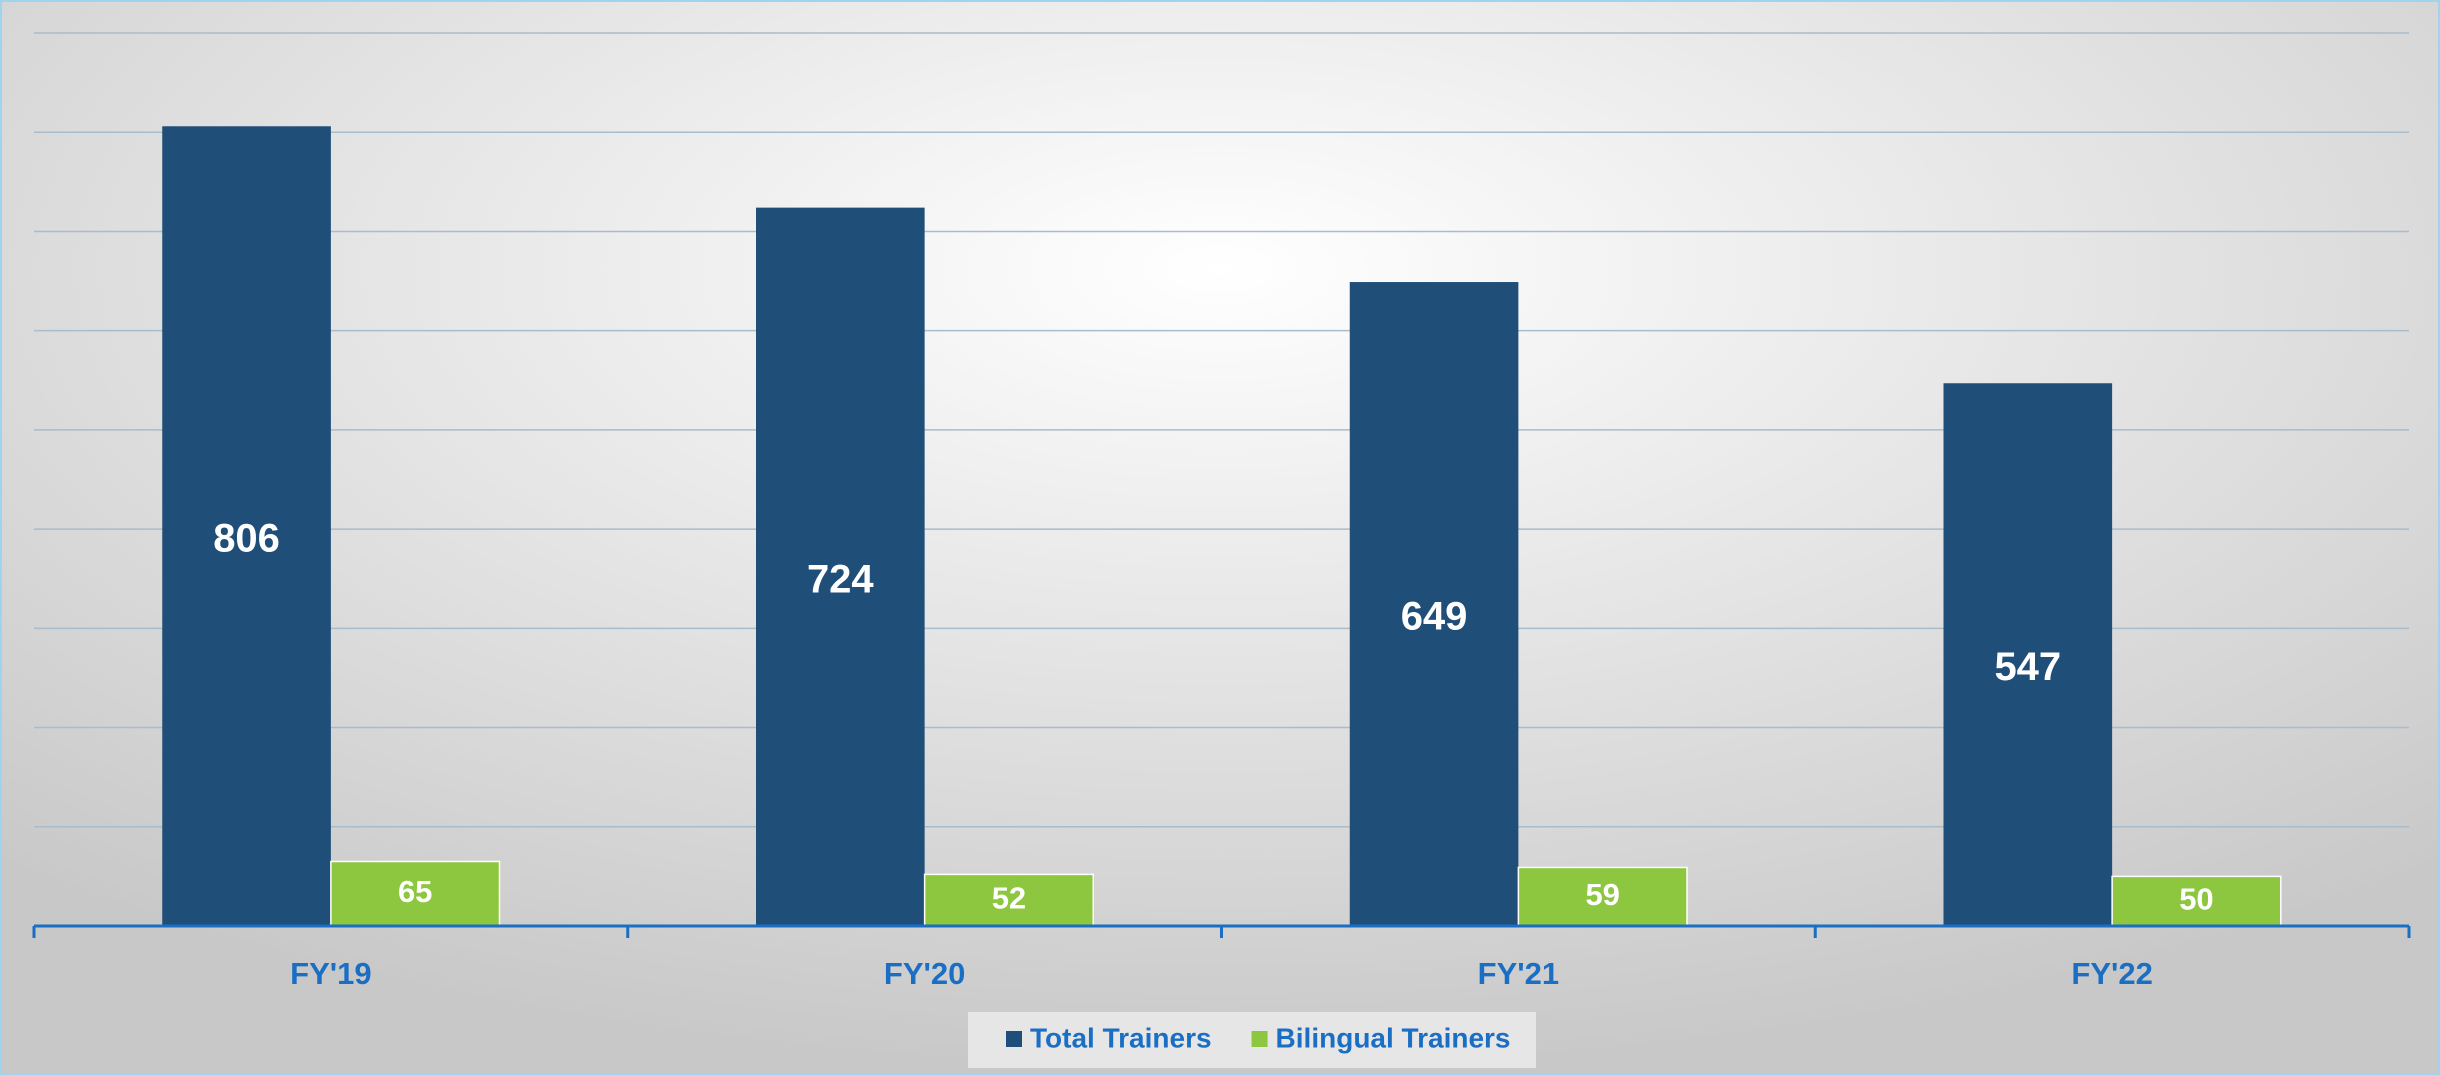 The image size is (2440, 1075). Describe the element at coordinates (2196, 898) in the screenshot. I see `data-label: 50` at that location.